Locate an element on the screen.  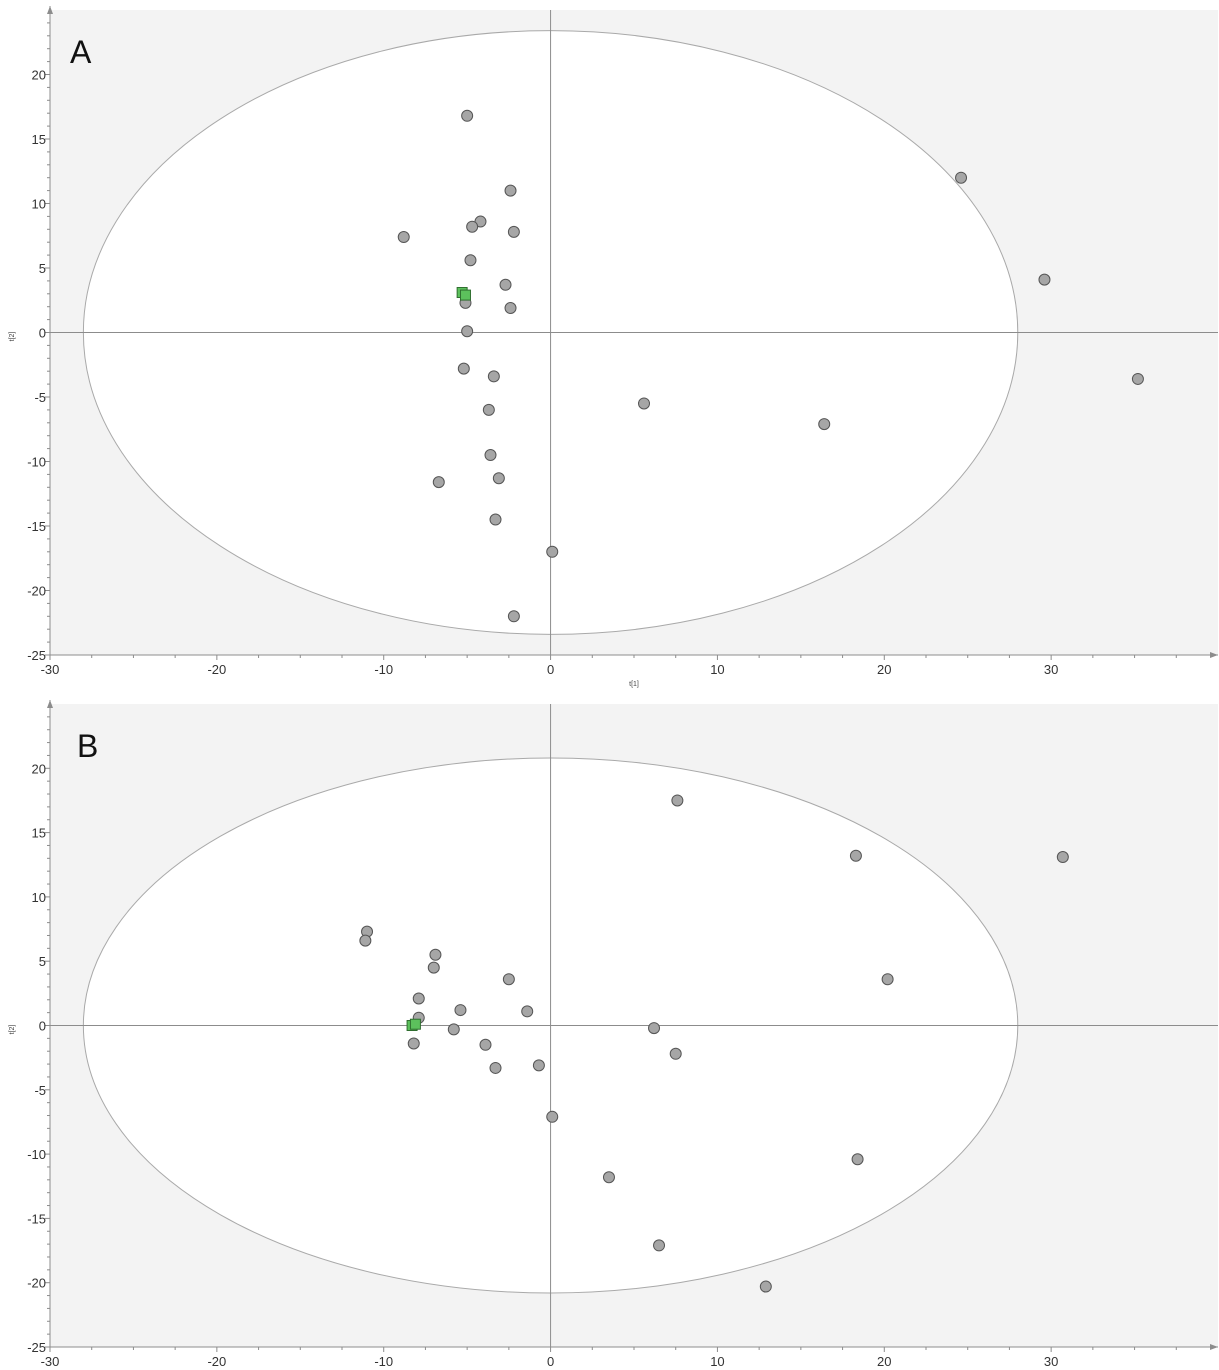
x-axis-title: t[1] is located at coordinates (634, 684).